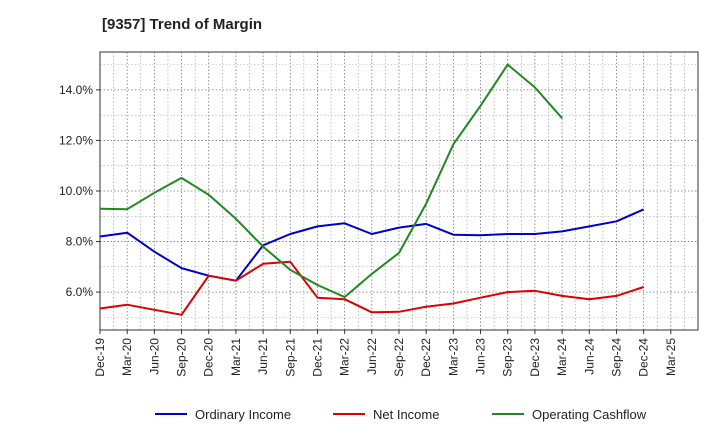 This screenshot has height=445, width=720. What do you see at coordinates (406, 414) in the screenshot?
I see `legend-label-net-income: Net Income` at bounding box center [406, 414].